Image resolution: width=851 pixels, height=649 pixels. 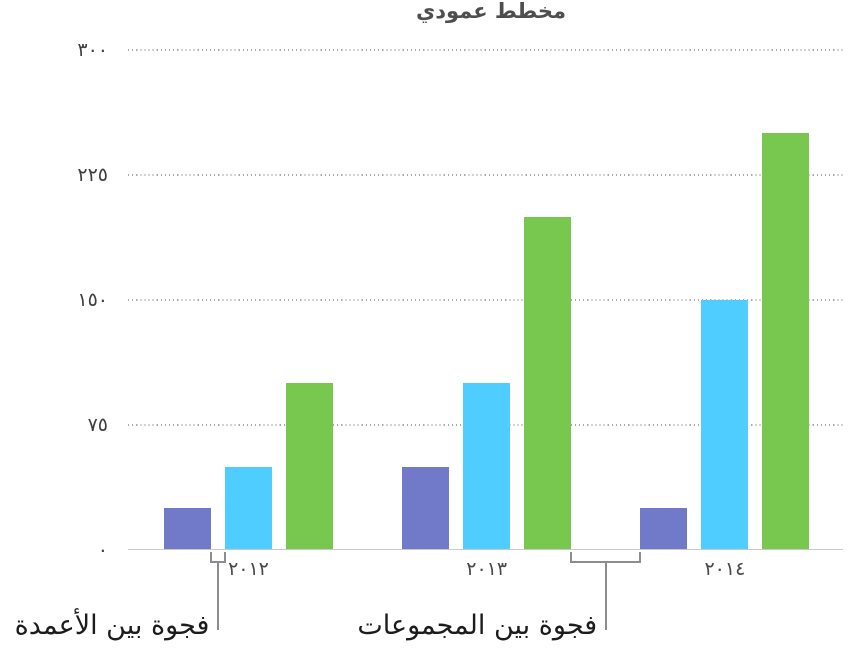 What do you see at coordinates (487, 466) in the screenshot?
I see `bar-group2-series2` at bounding box center [487, 466].